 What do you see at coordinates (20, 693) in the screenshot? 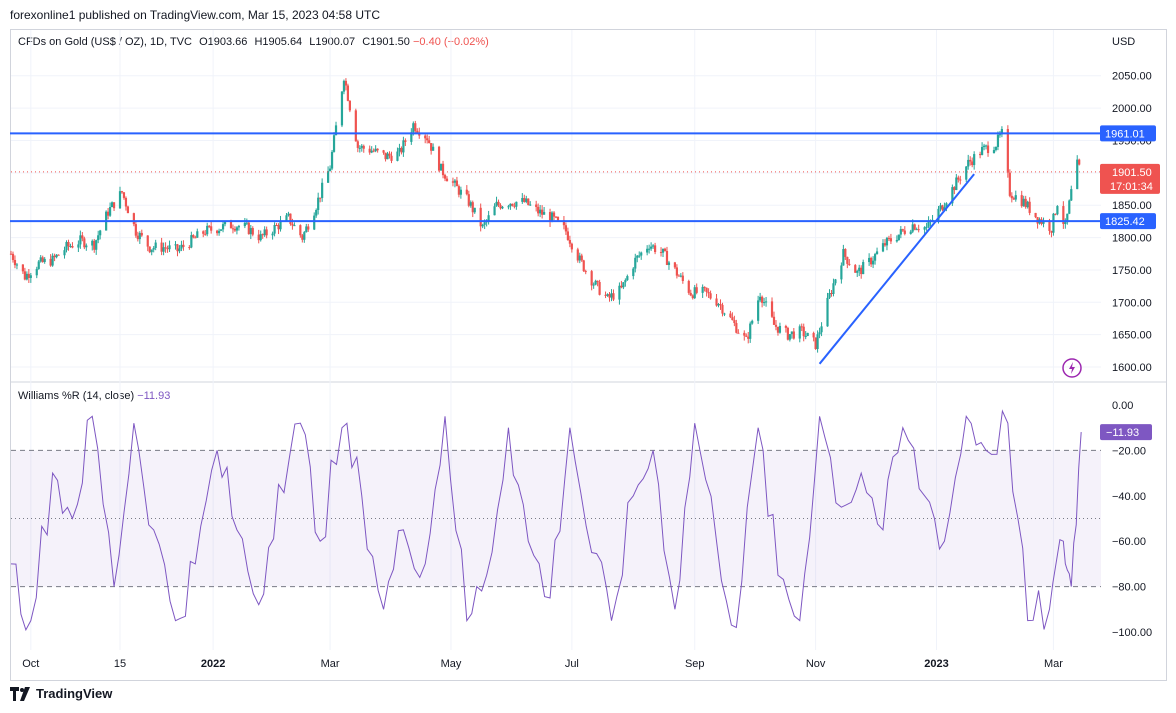
I see `tradingview-logo-icon` at bounding box center [20, 693].